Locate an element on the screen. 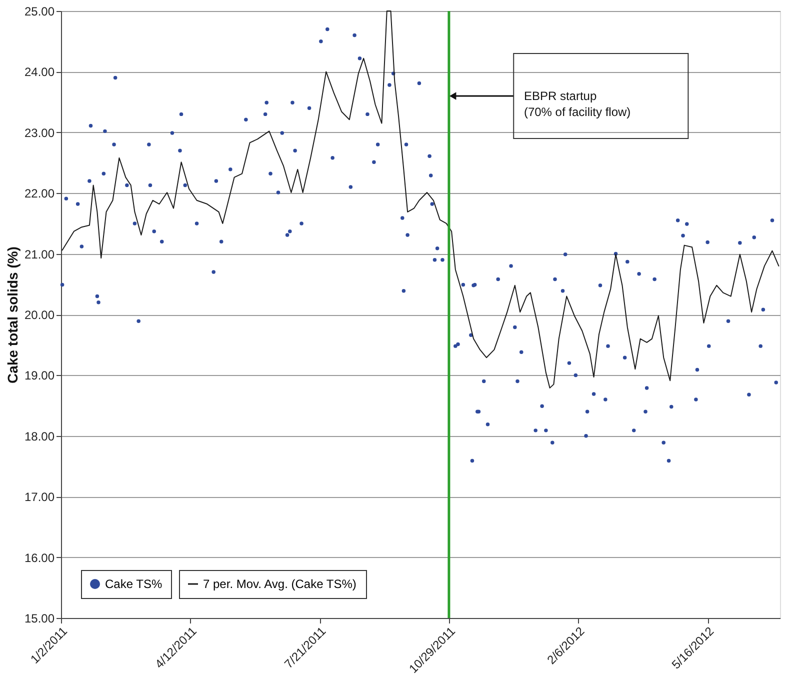  legend-label: 7 per. Mov. Avg. (Cake TS%) is located at coordinates (279, 584).